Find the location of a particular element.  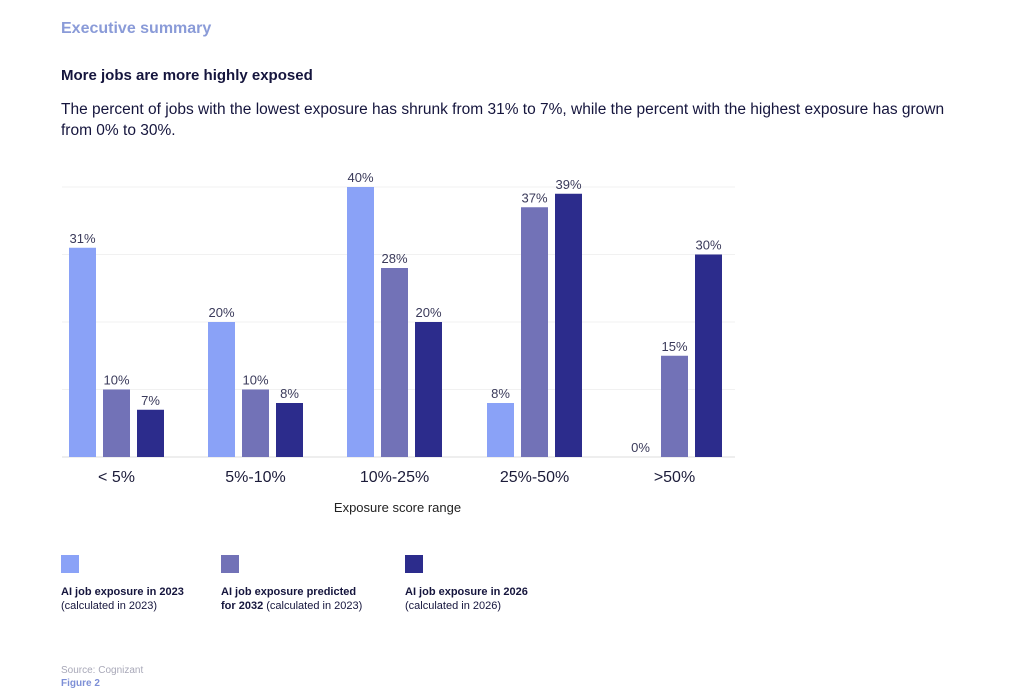

legend-label-2032-cont: for 2032 is located at coordinates (242, 606).